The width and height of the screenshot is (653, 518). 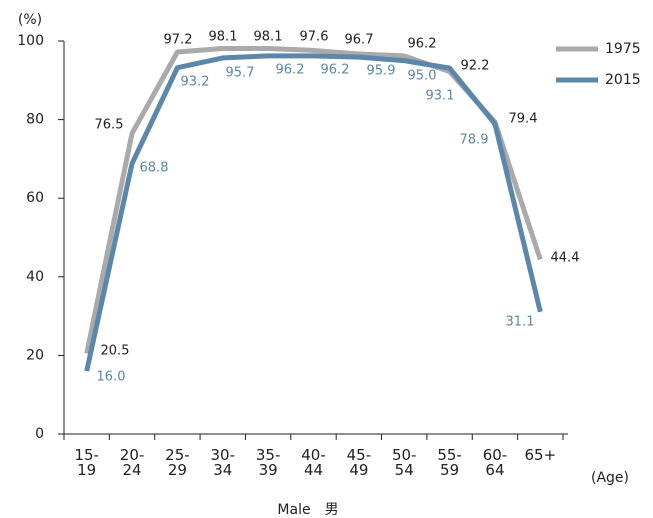 I want to click on x-axis-label: Male 男, so click(x=307, y=510).